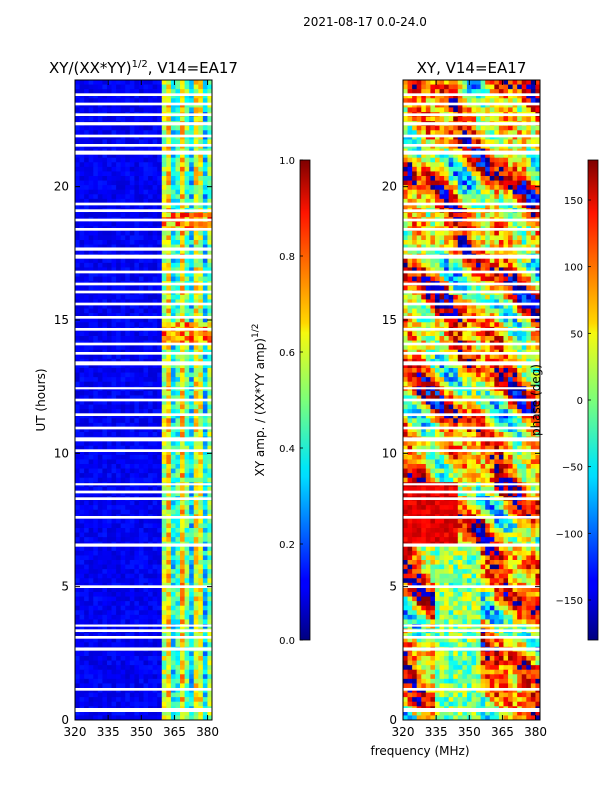 The image size is (600, 800). What do you see at coordinates (259, 400) in the screenshot?
I see `amplitude-colorbar-label: XY amp. / (XX*YY amp)1/2` at bounding box center [259, 400].